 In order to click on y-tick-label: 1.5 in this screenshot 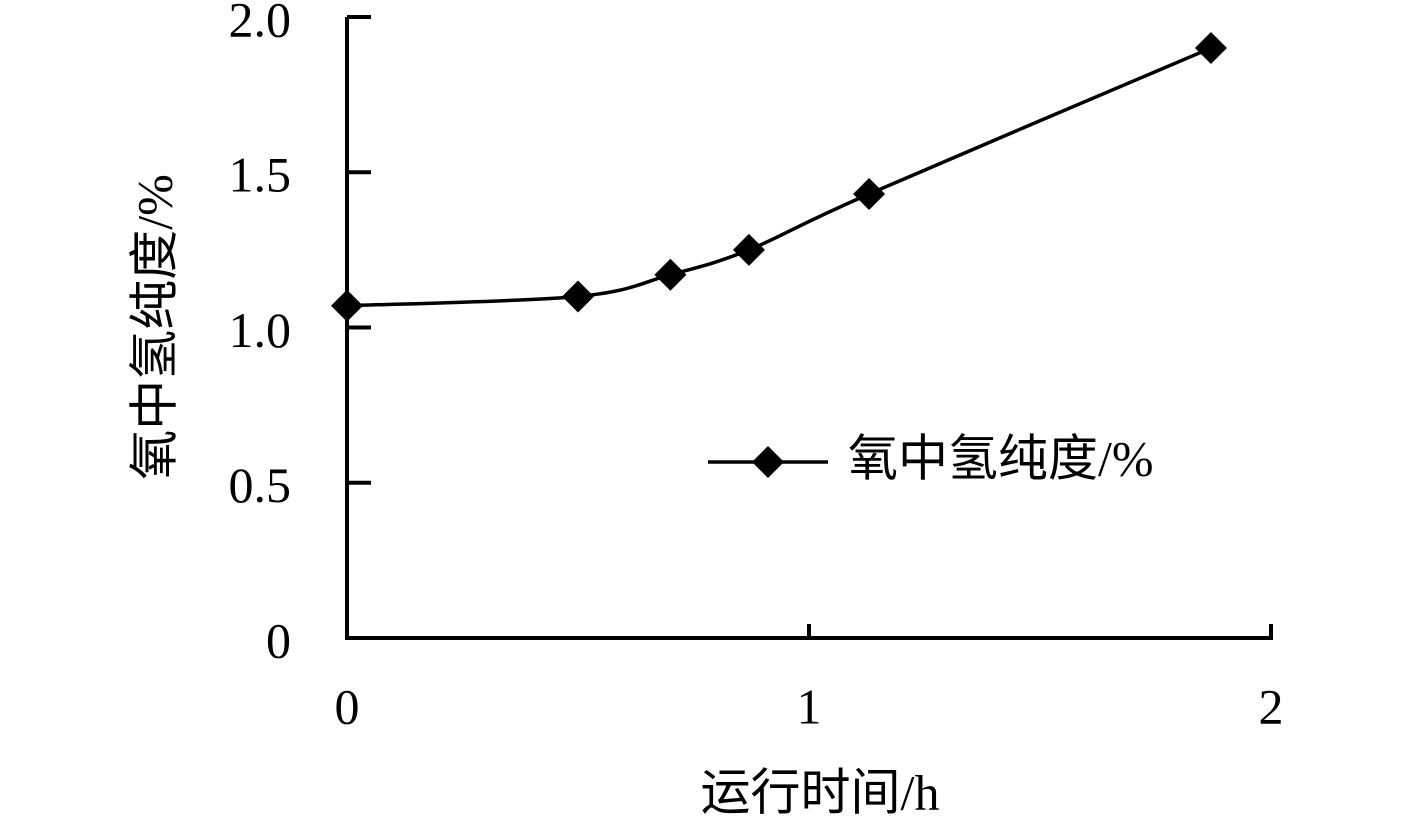, I will do `click(260, 175)`.